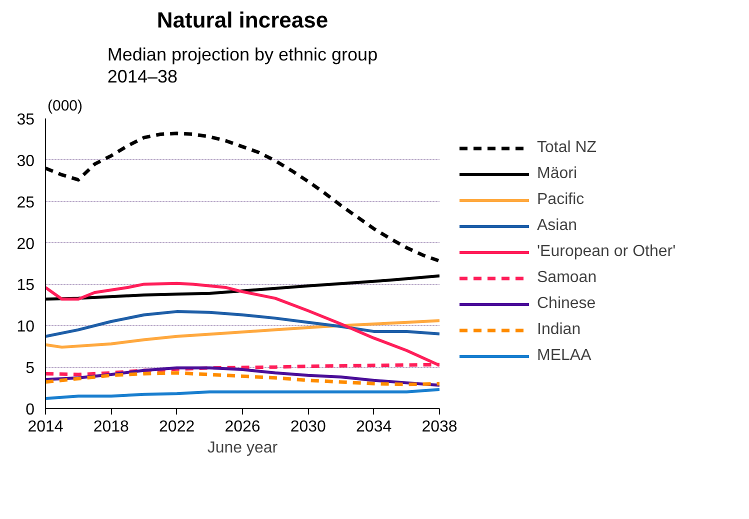 This screenshot has height=519, width=749. What do you see at coordinates (606, 252) in the screenshot?
I see `legend-label: 'European or Other'` at bounding box center [606, 252].